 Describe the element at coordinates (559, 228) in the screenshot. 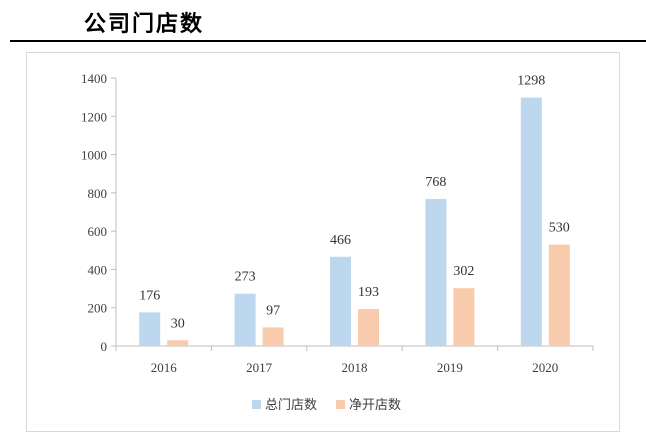

I see `data-label: 530` at that location.